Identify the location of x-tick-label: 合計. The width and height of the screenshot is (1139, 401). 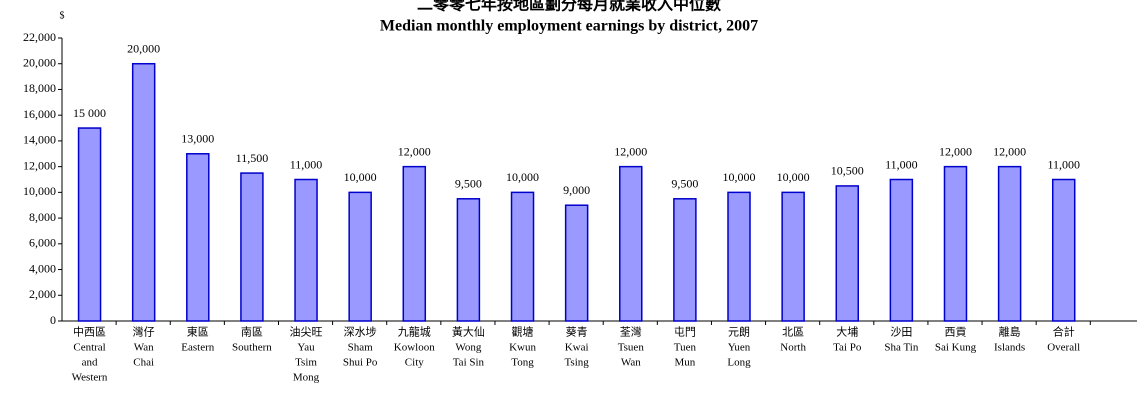
(1064, 332).